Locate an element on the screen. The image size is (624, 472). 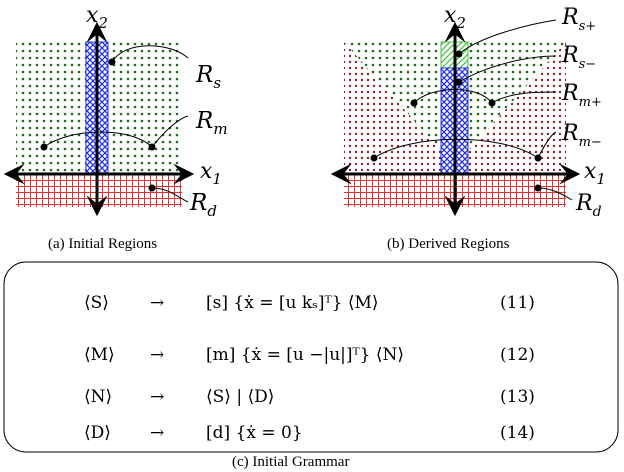
rule-number: (13) is located at coordinates (517, 397).